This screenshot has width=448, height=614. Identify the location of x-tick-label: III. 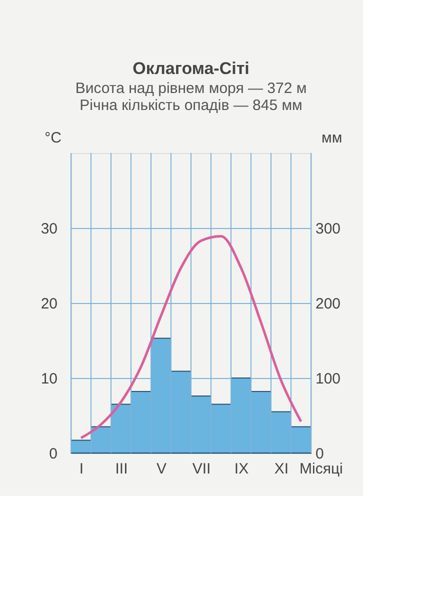
(121, 469).